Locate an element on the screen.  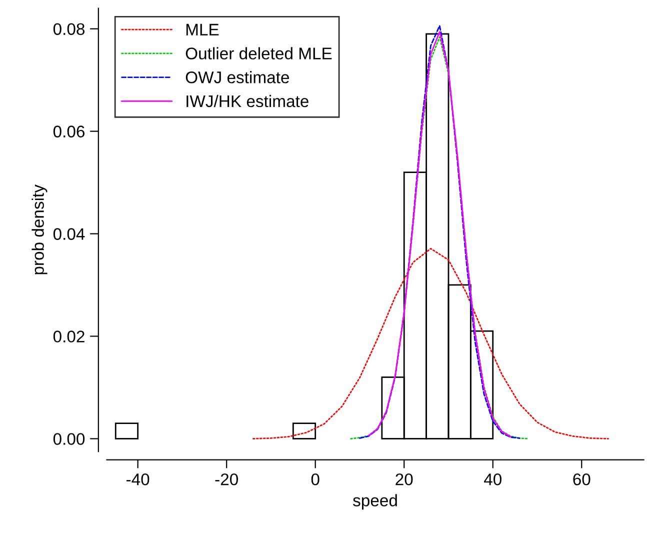
legend-label: OWJ estimate is located at coordinates (237, 77).